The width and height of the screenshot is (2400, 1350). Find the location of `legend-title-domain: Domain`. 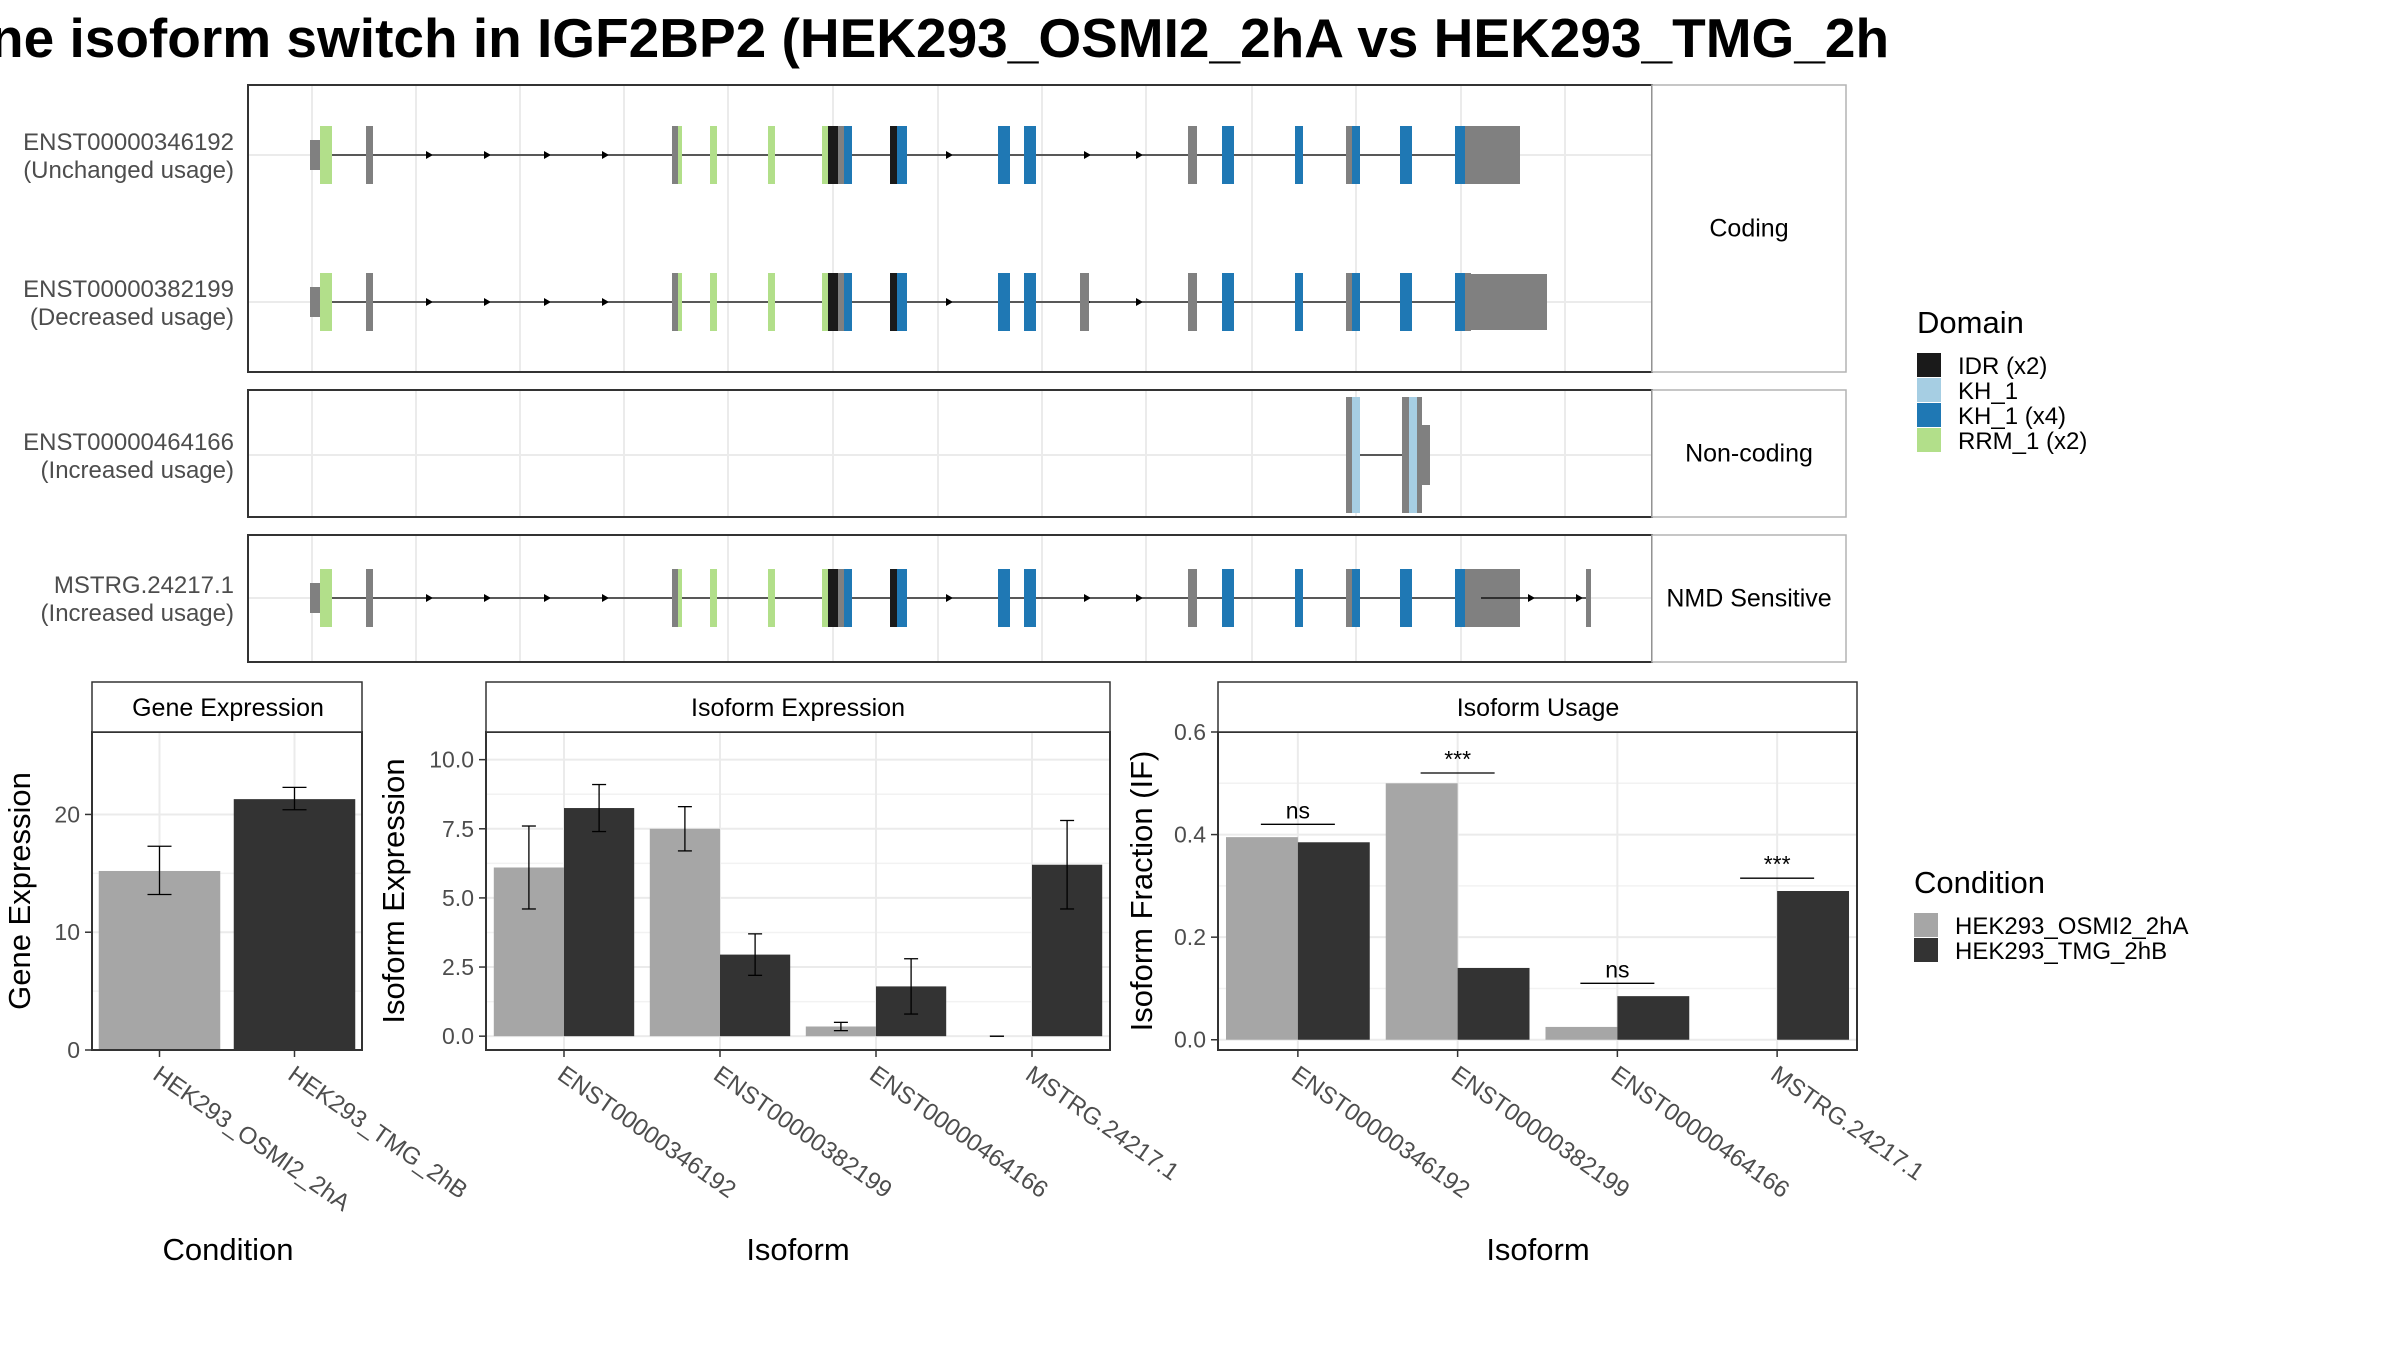

legend-title-domain: Domain is located at coordinates (1970, 322).